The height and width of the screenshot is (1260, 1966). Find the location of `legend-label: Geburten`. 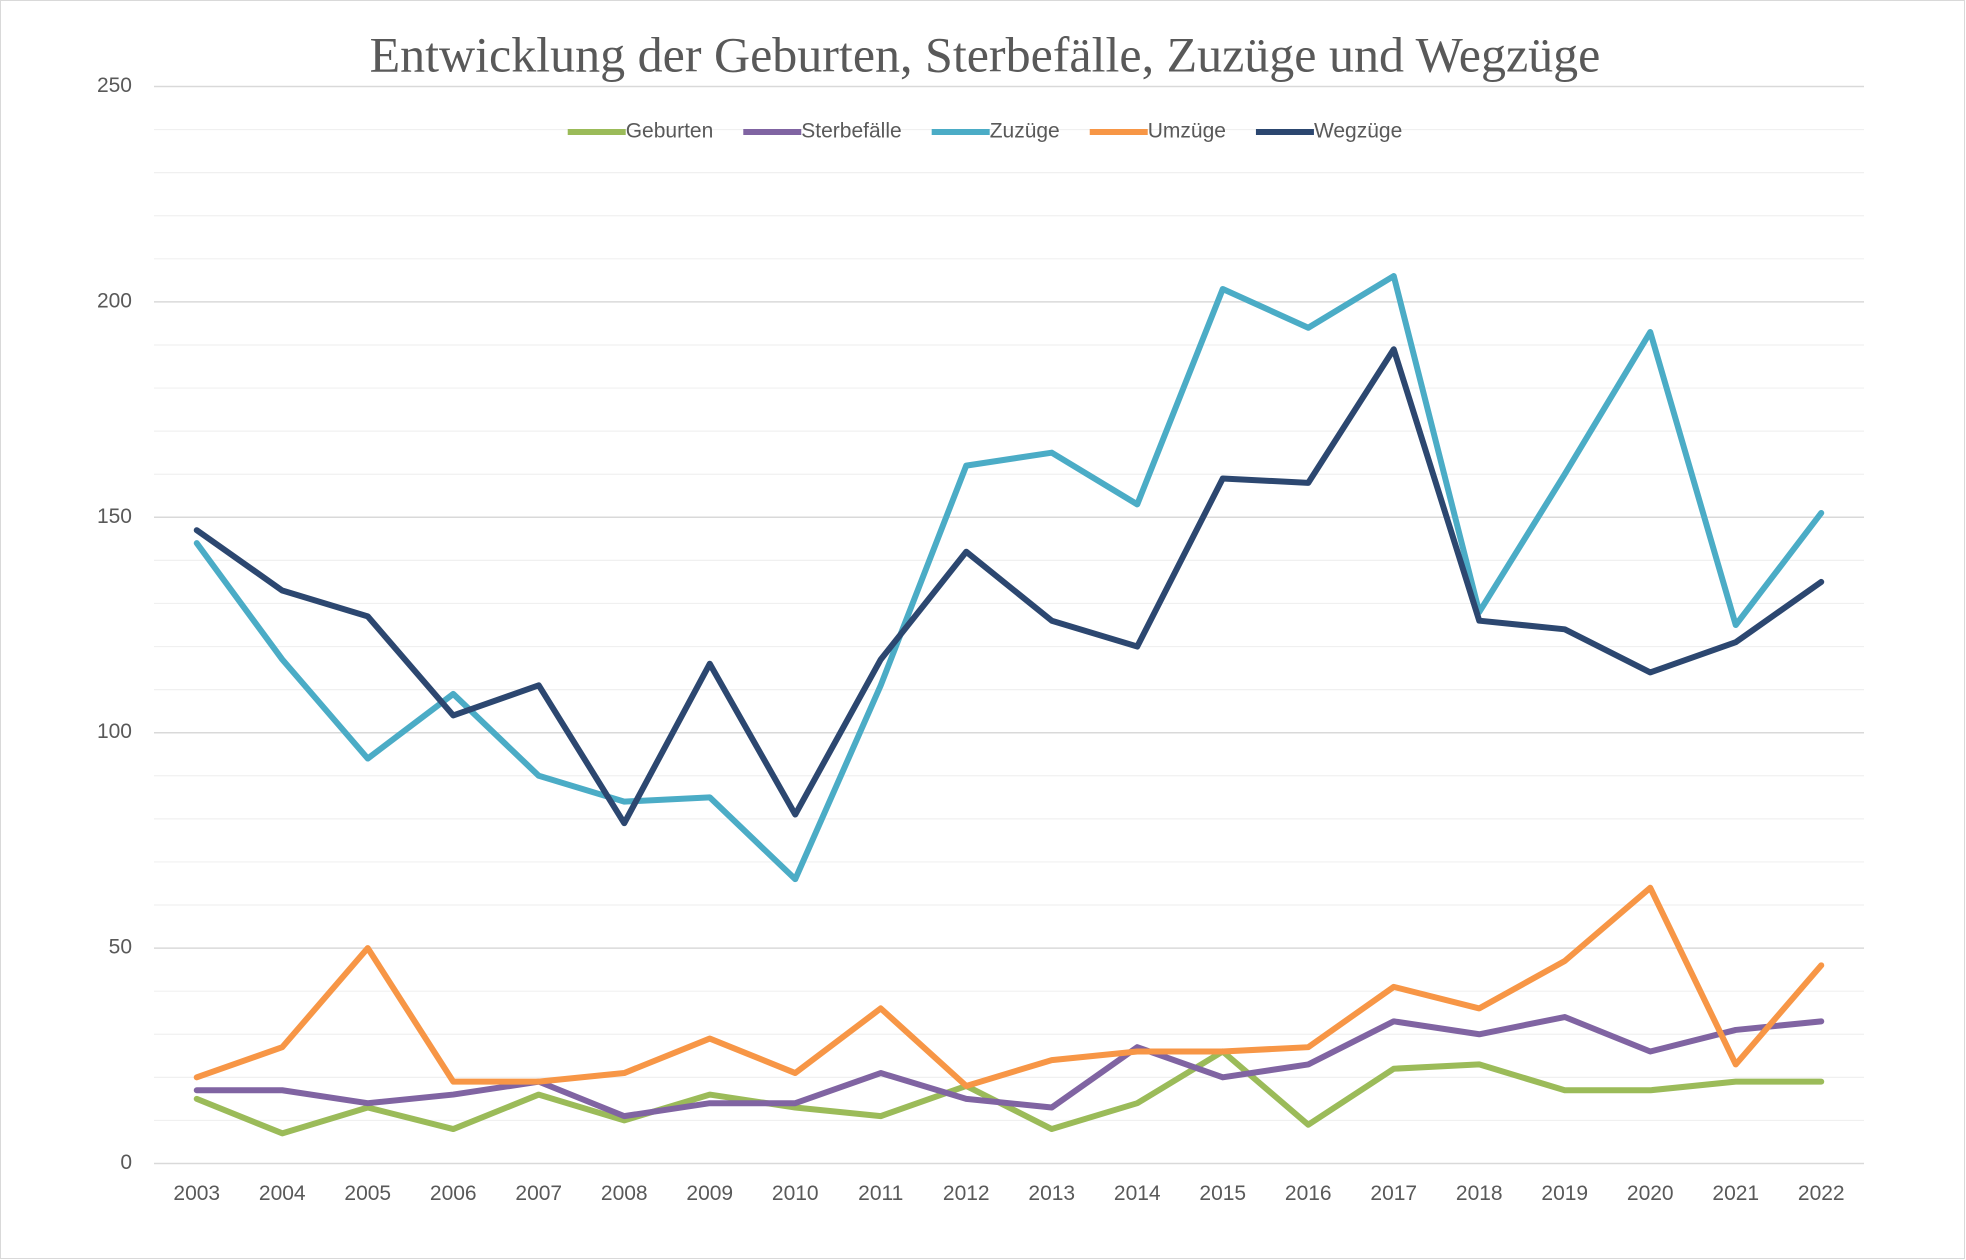

legend-label: Geburten is located at coordinates (670, 131).